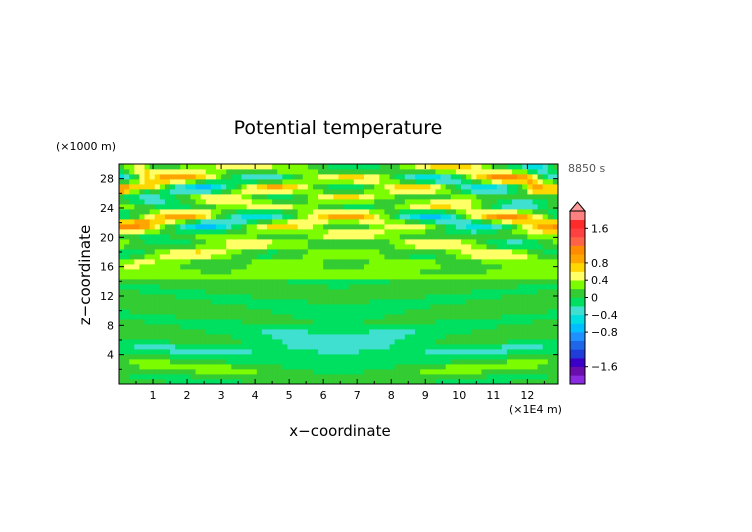  What do you see at coordinates (577, 267) in the screenshot?
I see `colorbar-swatch` at bounding box center [577, 267].